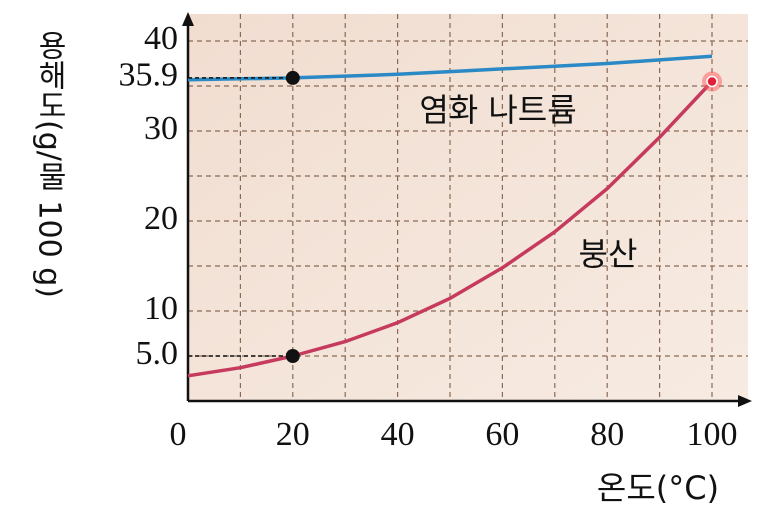 The width and height of the screenshot is (768, 522). I want to click on y-axis-label: 용해도(g/물 100 g), so click(49, 164).